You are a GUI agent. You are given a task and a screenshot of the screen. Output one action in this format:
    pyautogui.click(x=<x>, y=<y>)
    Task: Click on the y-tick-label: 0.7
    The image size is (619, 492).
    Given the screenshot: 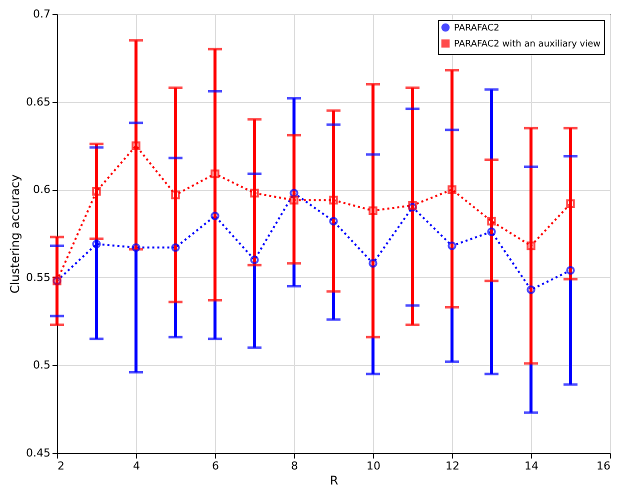 What is the action you would take?
    pyautogui.click(x=41, y=14)
    